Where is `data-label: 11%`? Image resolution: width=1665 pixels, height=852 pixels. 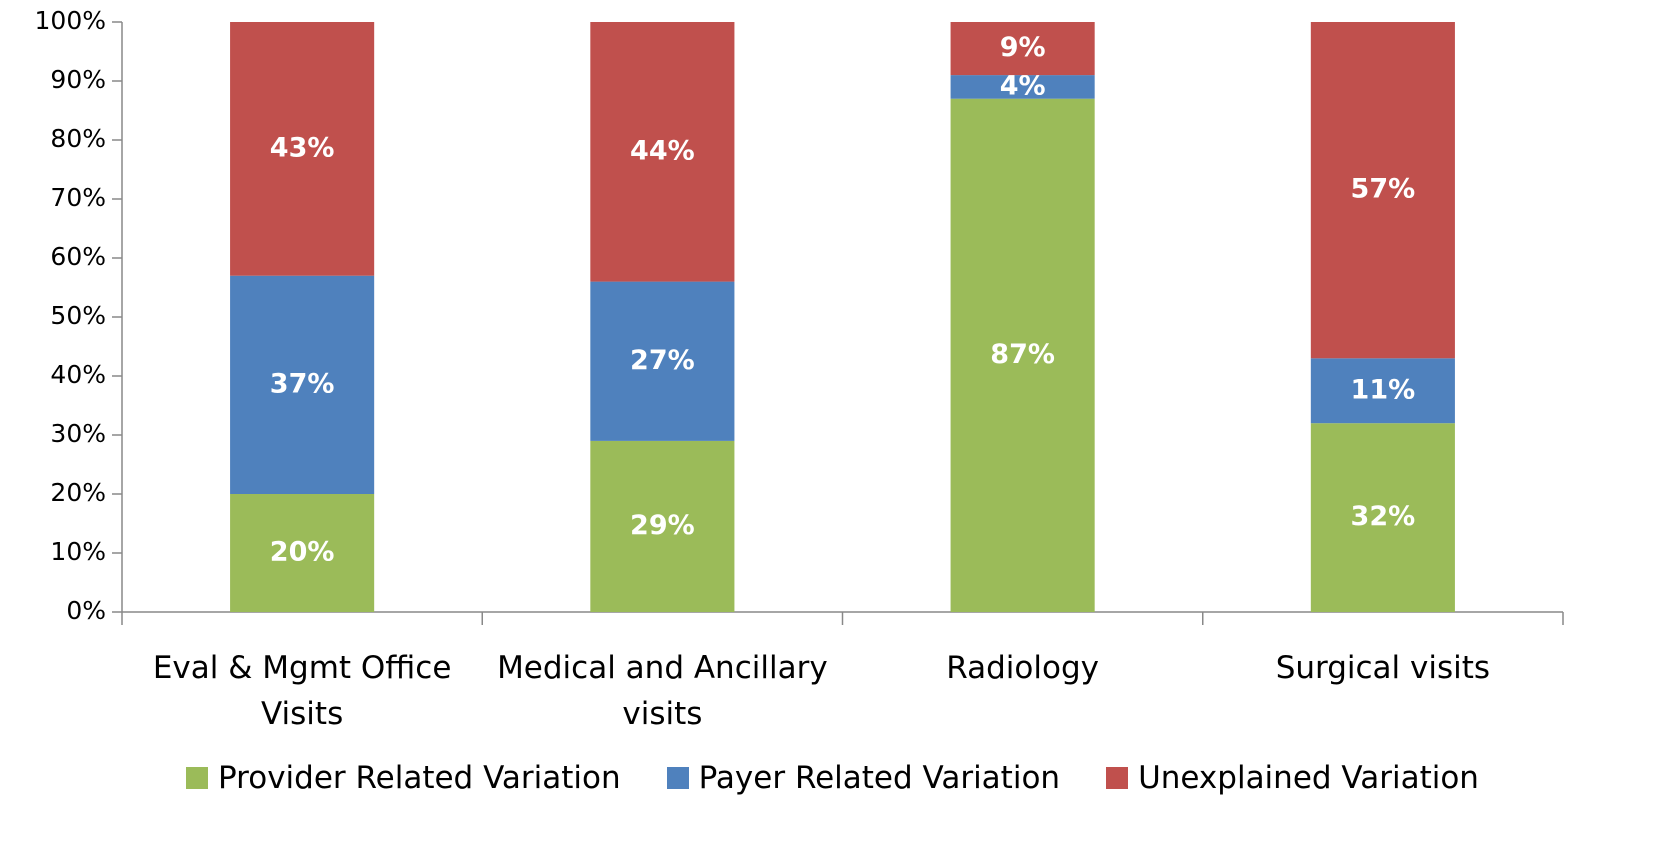
data-label: 11% is located at coordinates (1383, 389).